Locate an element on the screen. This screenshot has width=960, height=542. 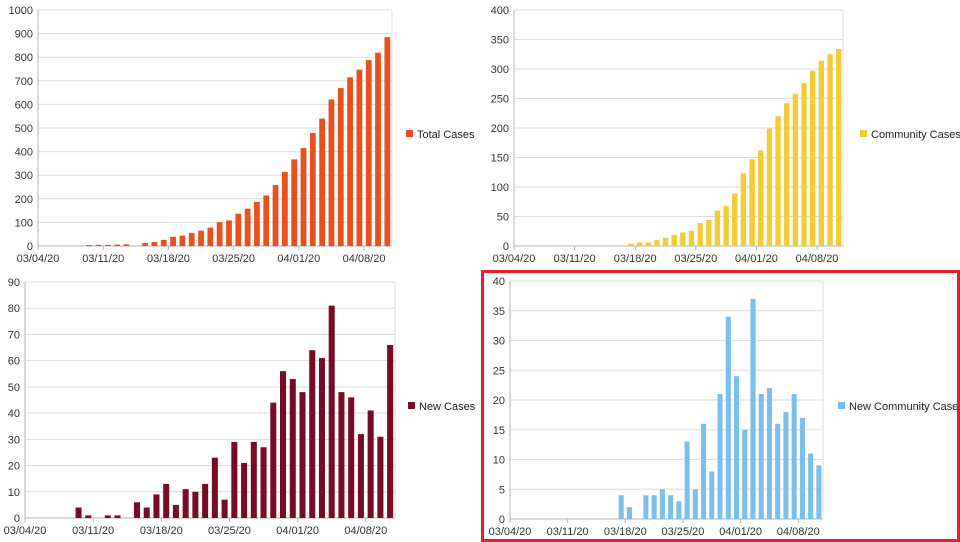
y-tick-label: 15 is located at coordinates (499, 431).